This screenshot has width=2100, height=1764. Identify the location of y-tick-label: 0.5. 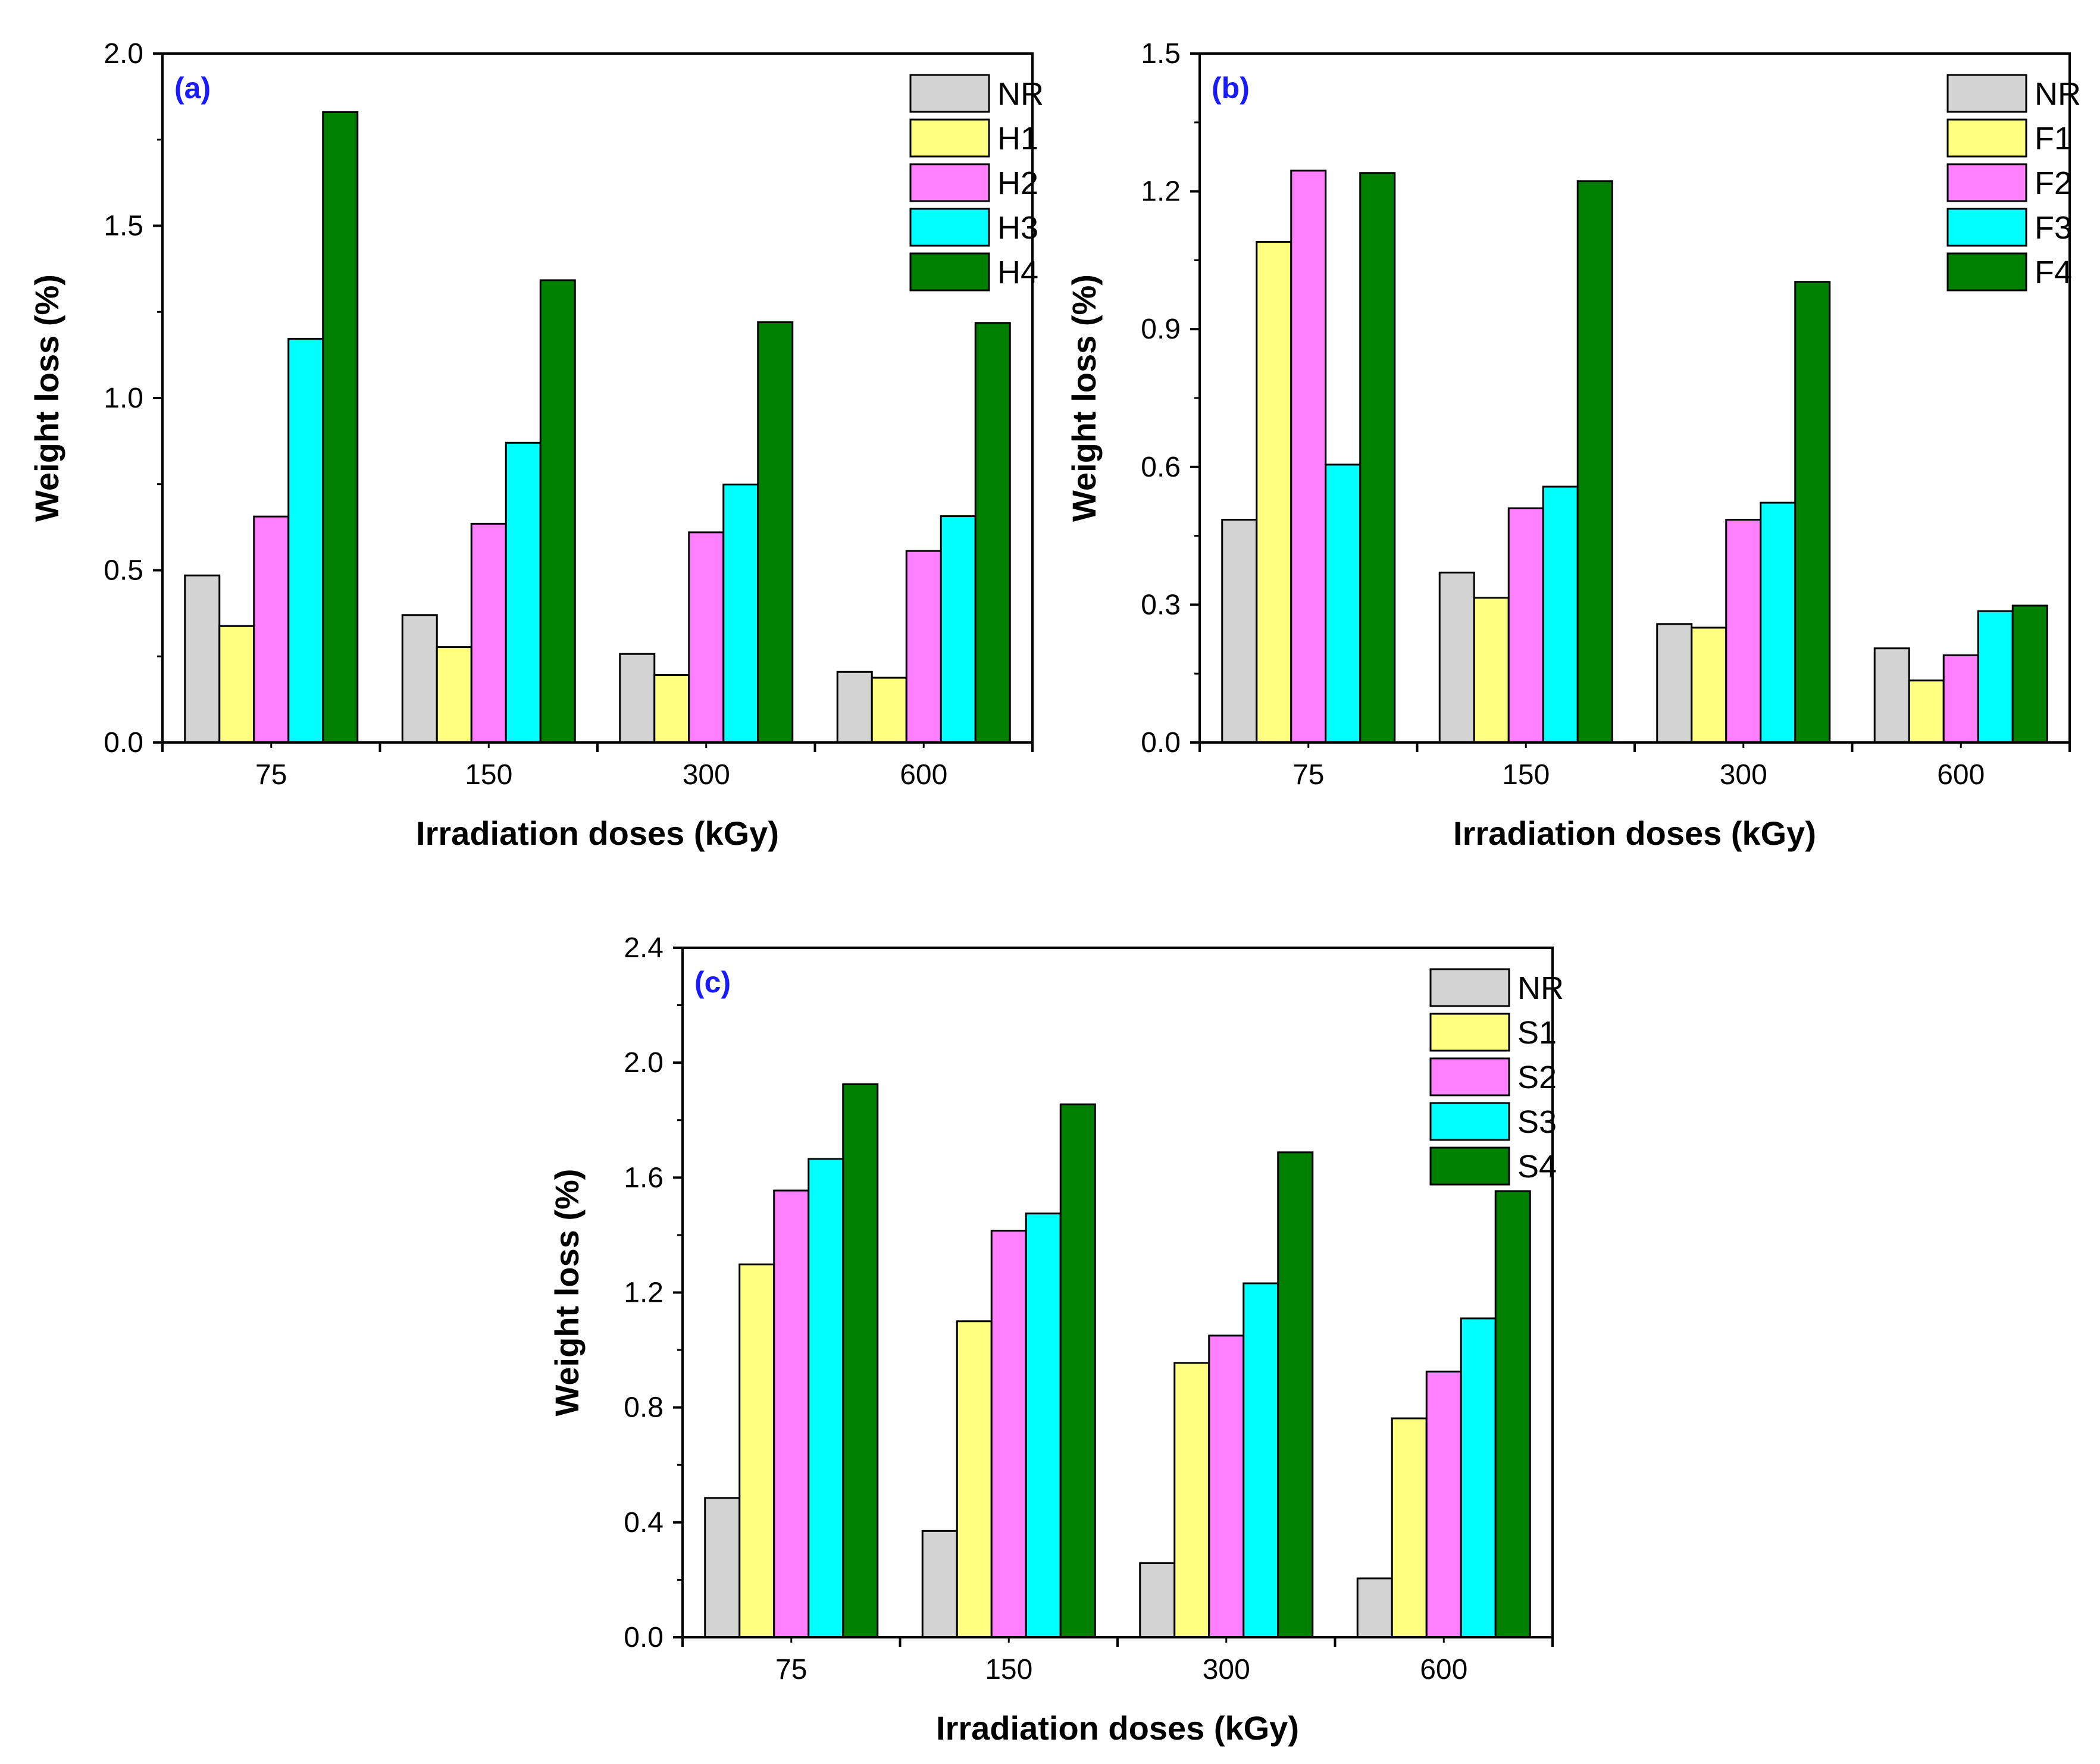
(123, 571).